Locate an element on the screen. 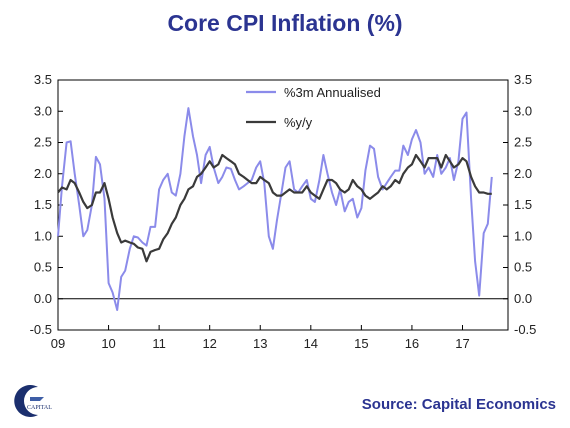 Image resolution: width=570 pixels, height=428 pixels. logo-text: CAPITAL is located at coordinates (39, 408).